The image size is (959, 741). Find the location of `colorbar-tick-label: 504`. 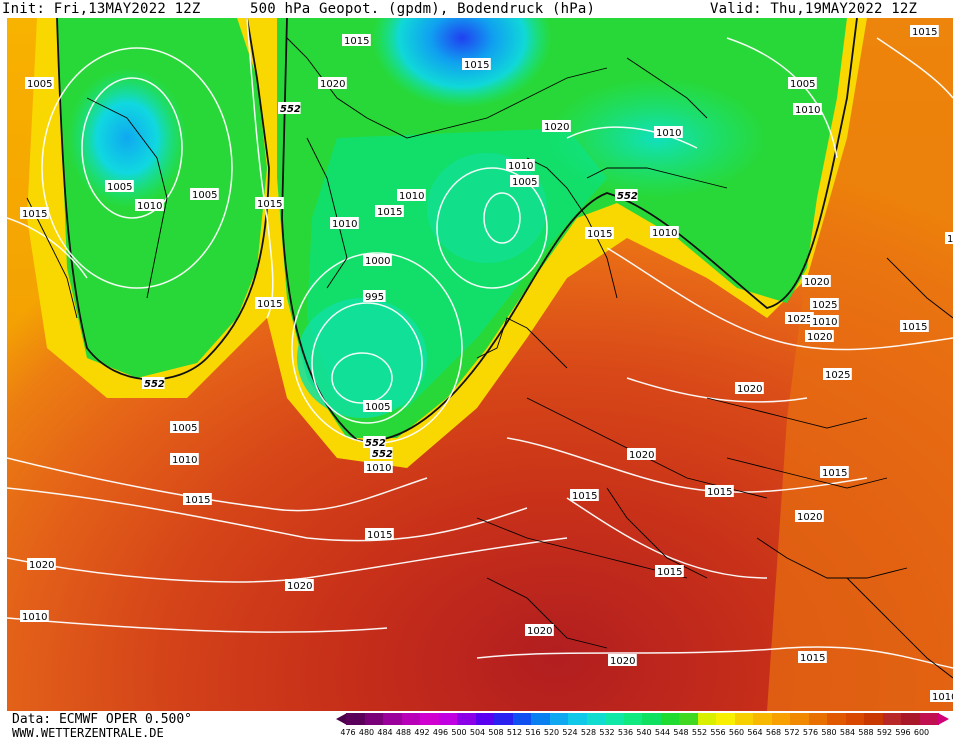

colorbar-tick-label: 504 is located at coordinates (477, 732).